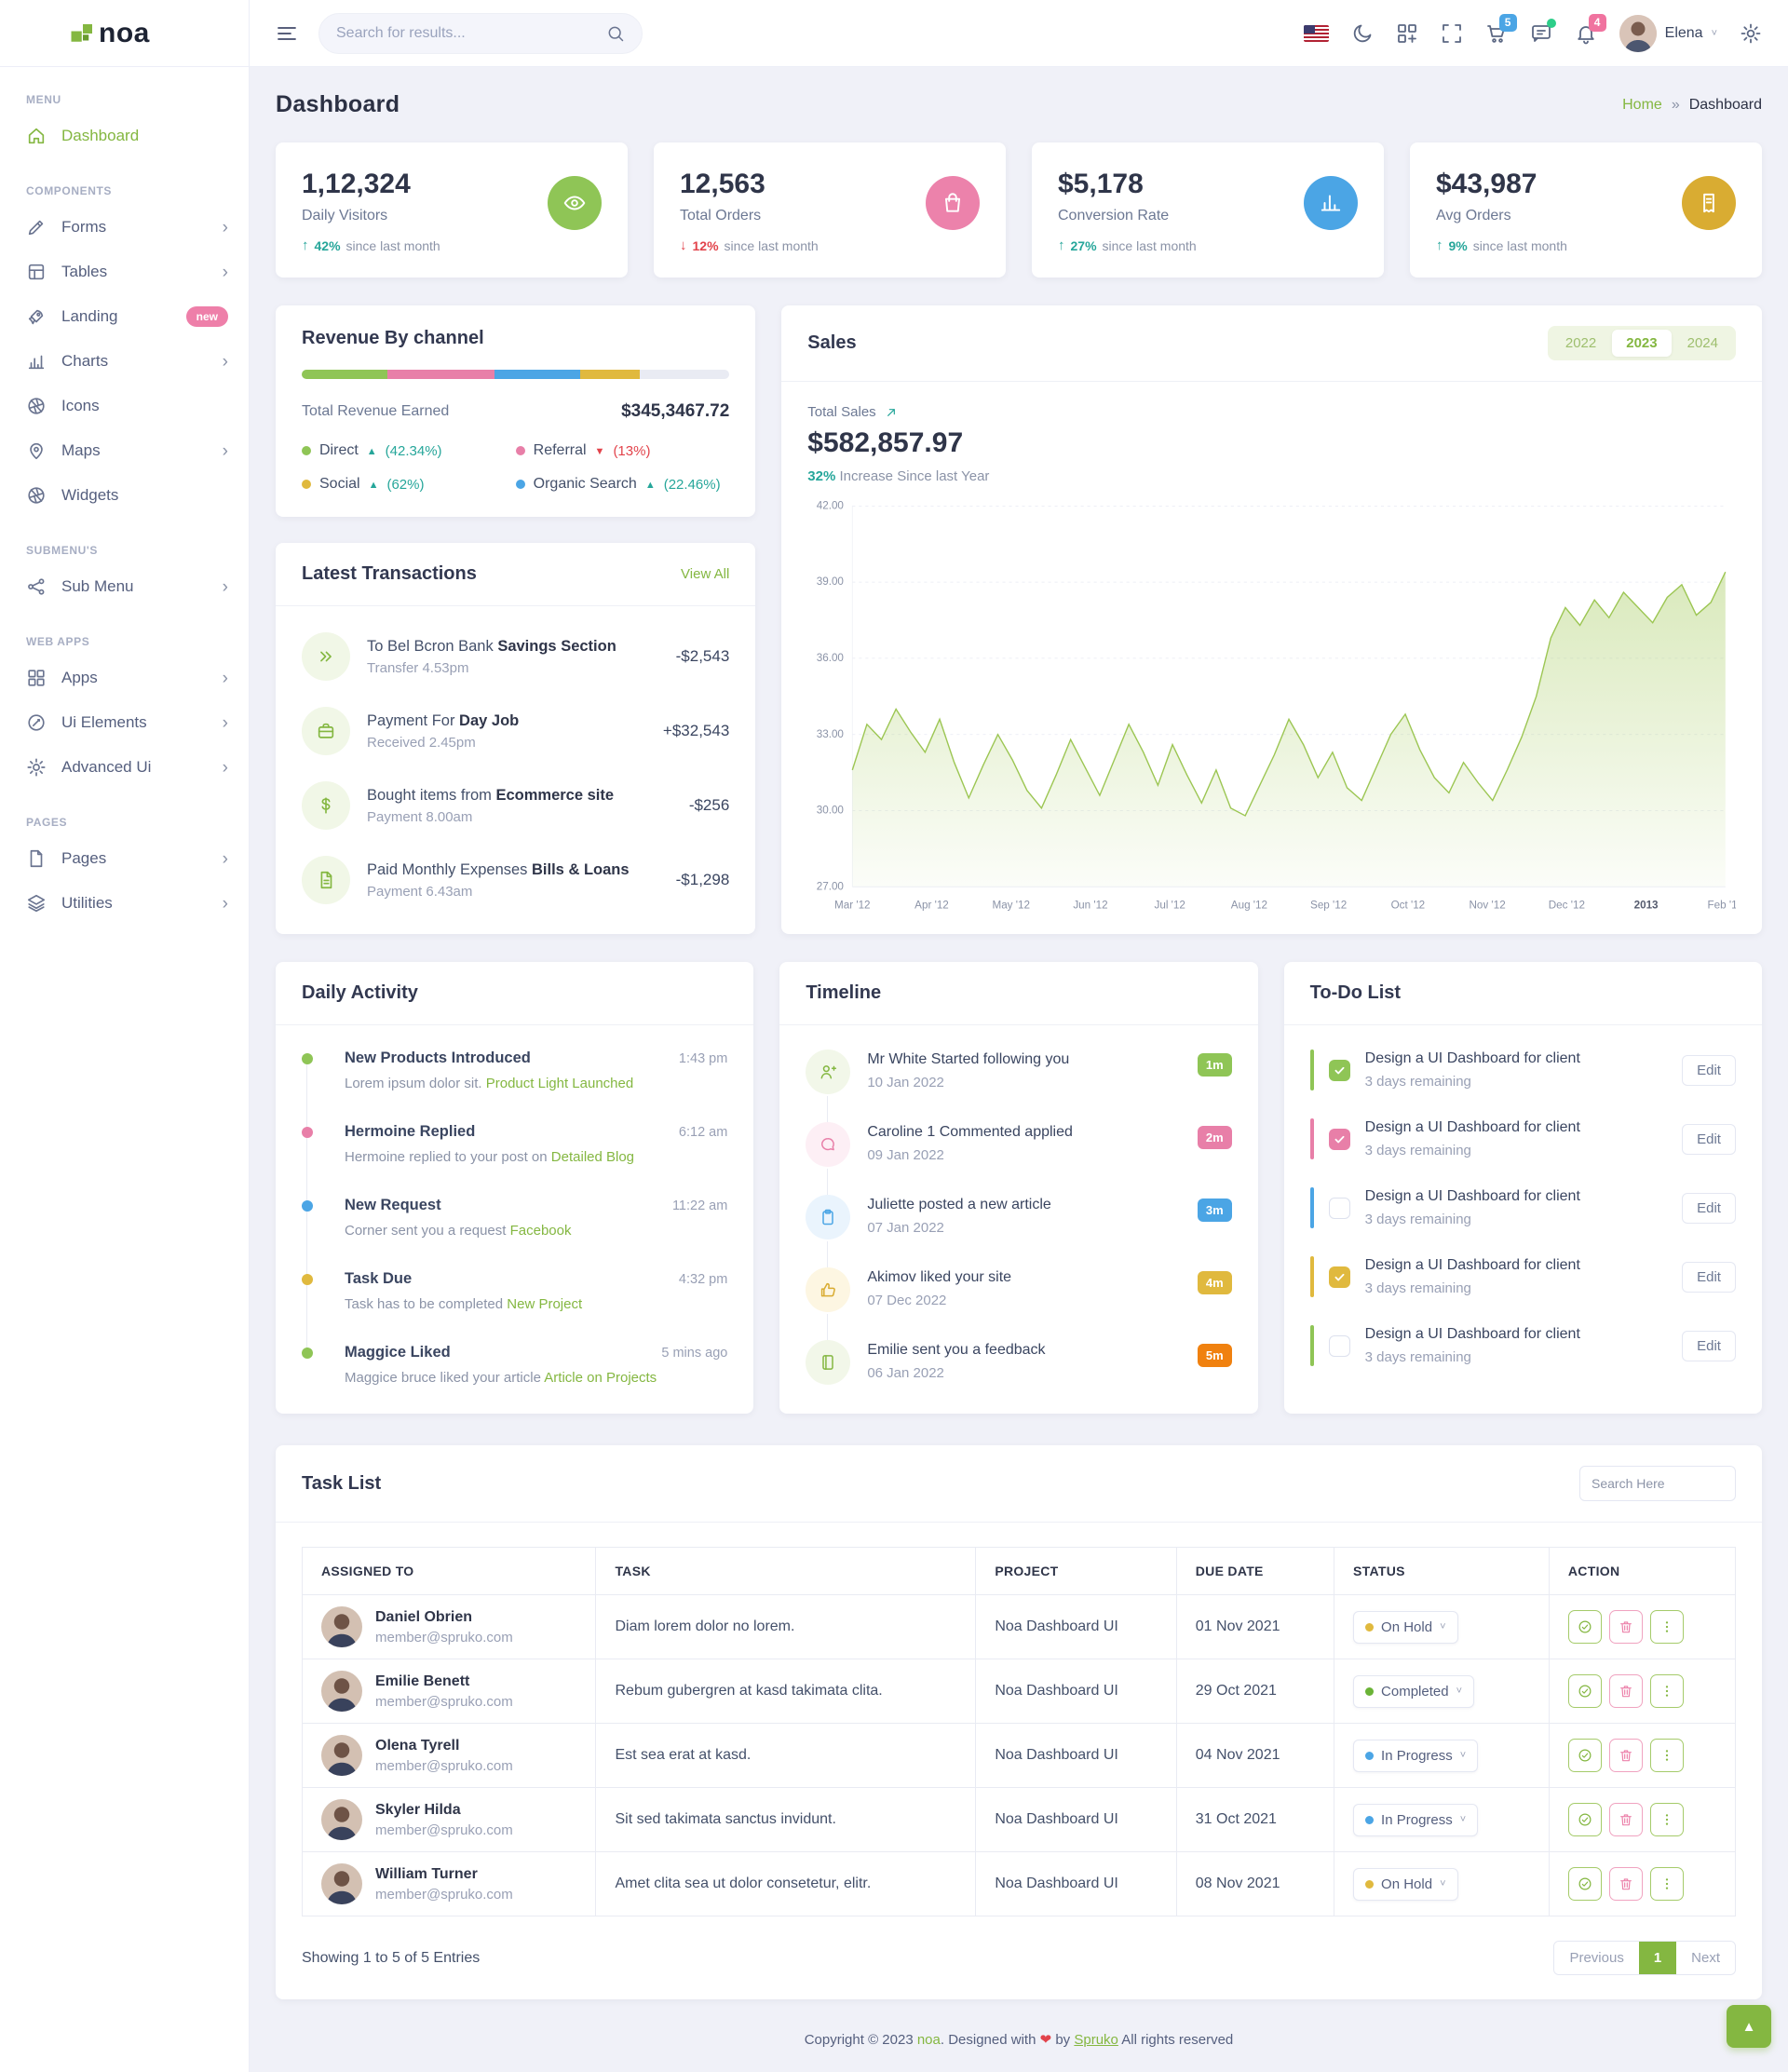 The width and height of the screenshot is (1788, 2072). Describe the element at coordinates (1096, 2040) in the screenshot. I see `spruko-link: Spruko` at that location.